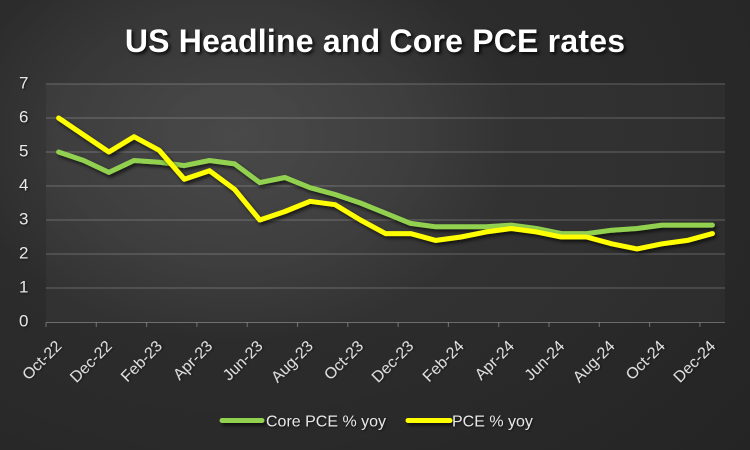 This screenshot has height=450, width=750. Describe the element at coordinates (326, 422) in the screenshot. I see `svg-text: Core PCE % yoy` at that location.